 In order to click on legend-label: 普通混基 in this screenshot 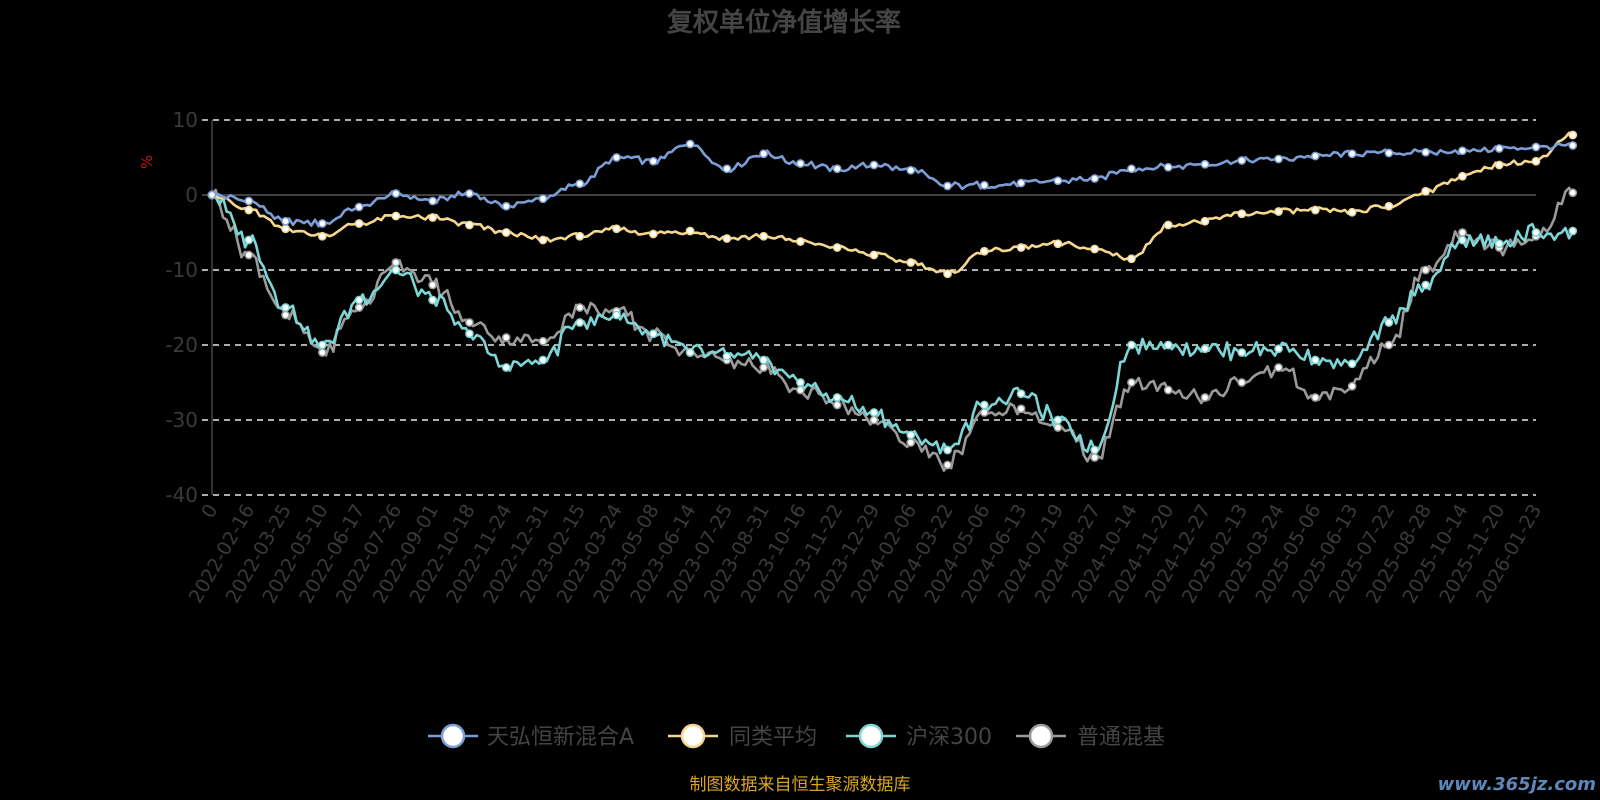, I will do `click(1121, 737)`.